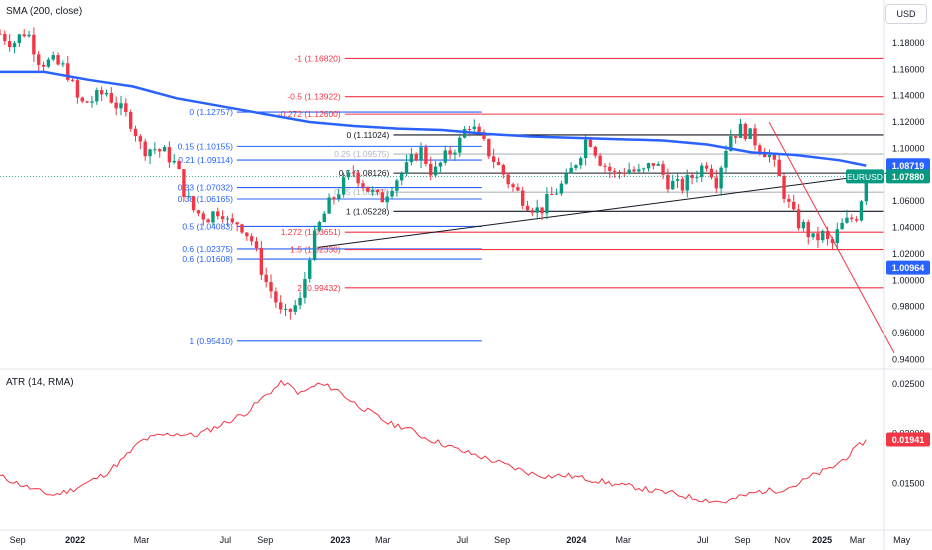 The image size is (932, 550). What do you see at coordinates (40, 382) in the screenshot?
I see `atr-indicator-label: ATR (14, RMA)` at bounding box center [40, 382].